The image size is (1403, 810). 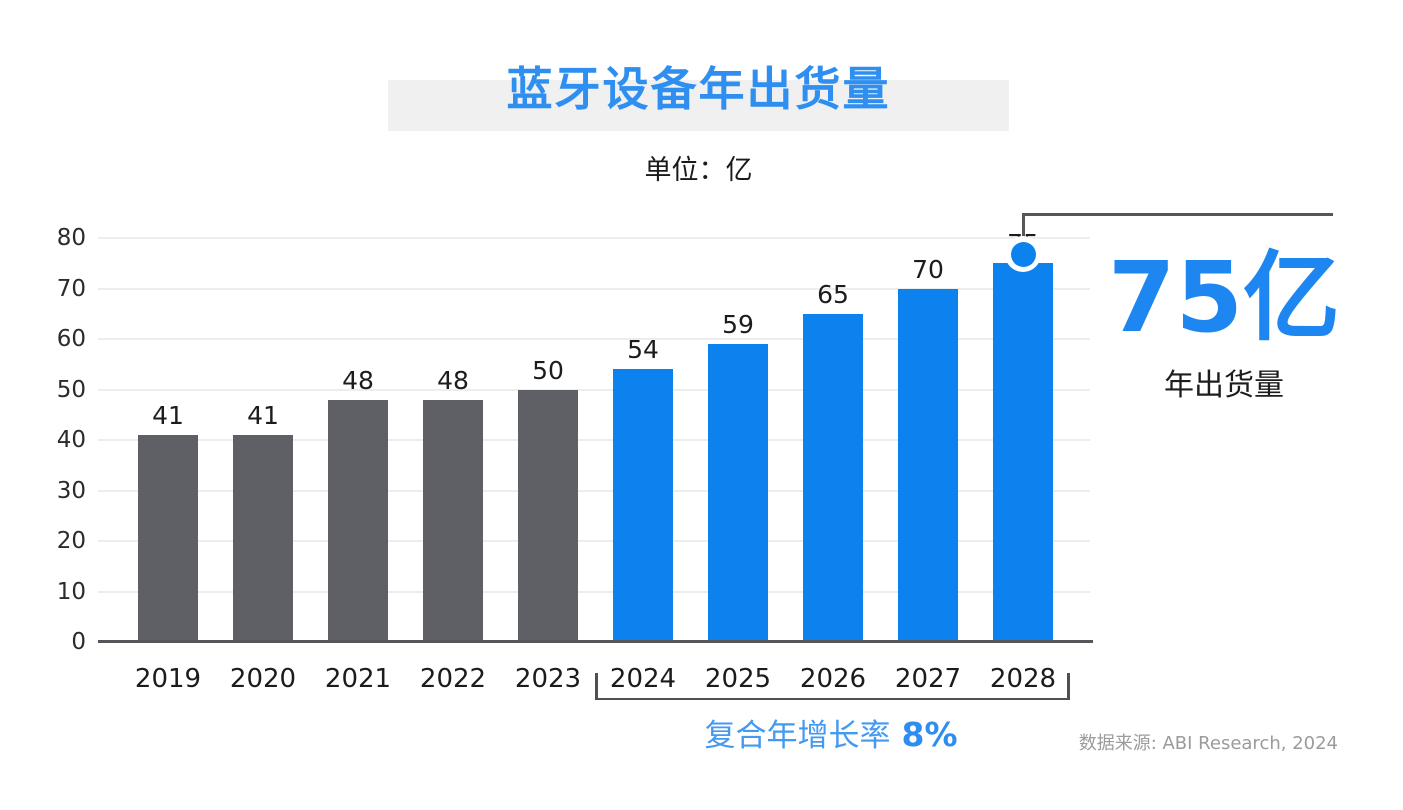 What do you see at coordinates (928, 679) in the screenshot?
I see `x-axis-label: 2027` at bounding box center [928, 679].